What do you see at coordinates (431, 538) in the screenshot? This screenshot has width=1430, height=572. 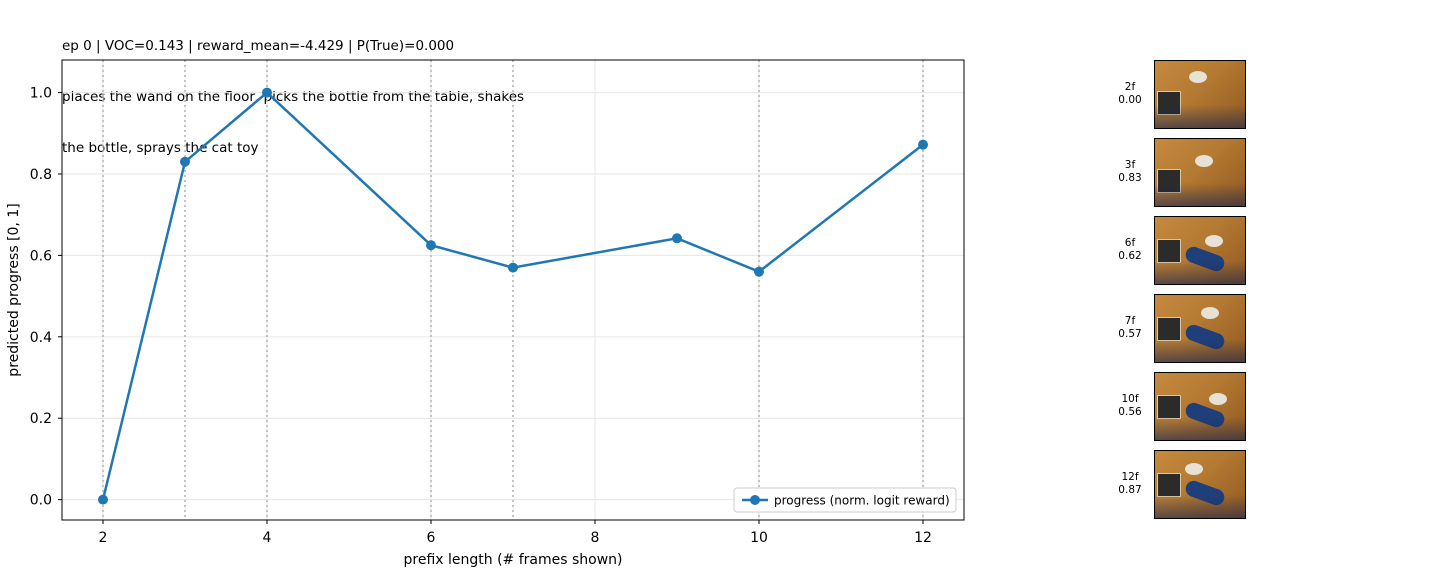 I see `x-tick-label: 6` at bounding box center [431, 538].